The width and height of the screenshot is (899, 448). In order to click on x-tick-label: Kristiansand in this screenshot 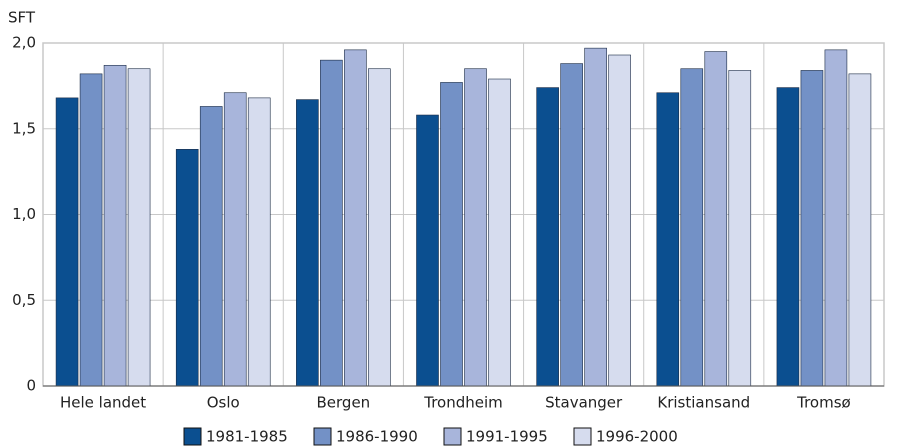, I will do `click(703, 403)`.